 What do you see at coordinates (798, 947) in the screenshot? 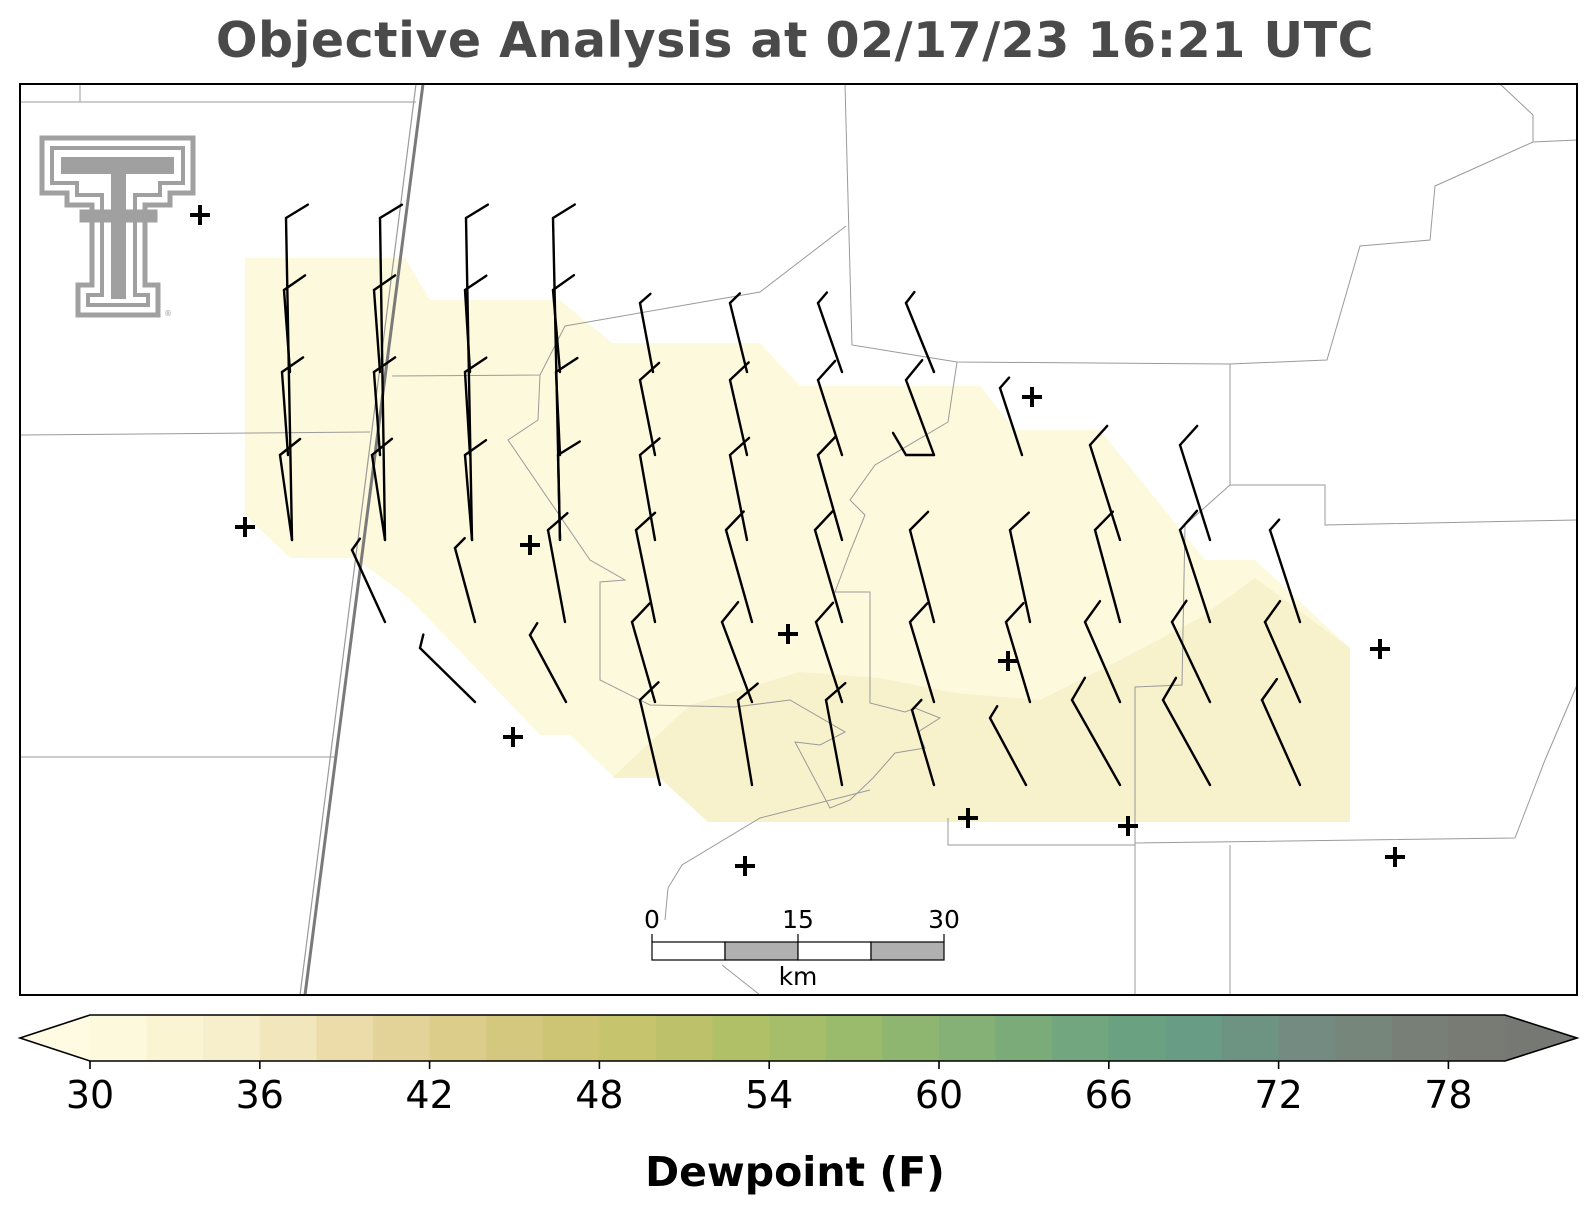
I see `scale-bar` at bounding box center [798, 947].